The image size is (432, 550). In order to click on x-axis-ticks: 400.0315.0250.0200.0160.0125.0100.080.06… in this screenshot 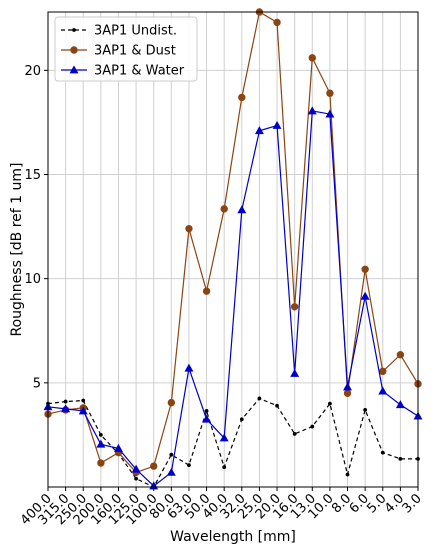, I will do `click(221, 507)`.